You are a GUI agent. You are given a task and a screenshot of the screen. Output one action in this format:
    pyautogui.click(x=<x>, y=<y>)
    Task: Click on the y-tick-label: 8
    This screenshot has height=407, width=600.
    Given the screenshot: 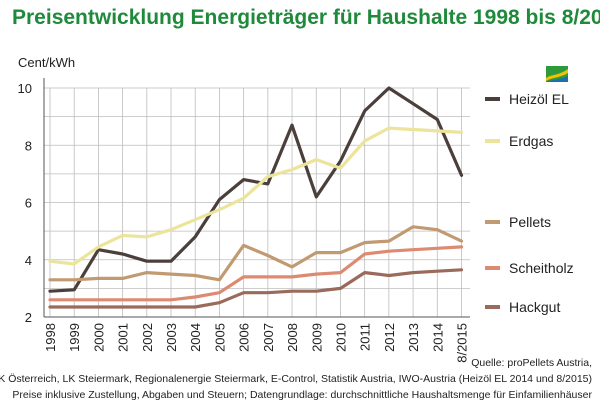 What is the action you would take?
    pyautogui.click(x=28, y=145)
    